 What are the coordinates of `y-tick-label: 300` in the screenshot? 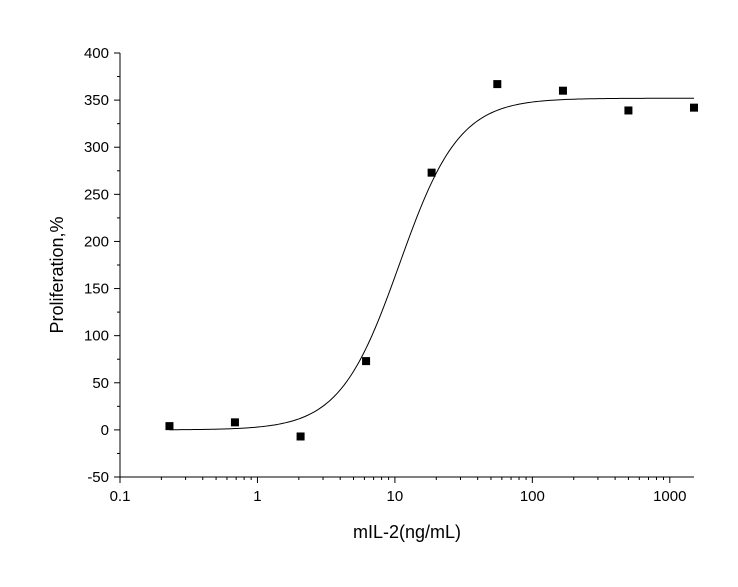 It's located at (96, 147).